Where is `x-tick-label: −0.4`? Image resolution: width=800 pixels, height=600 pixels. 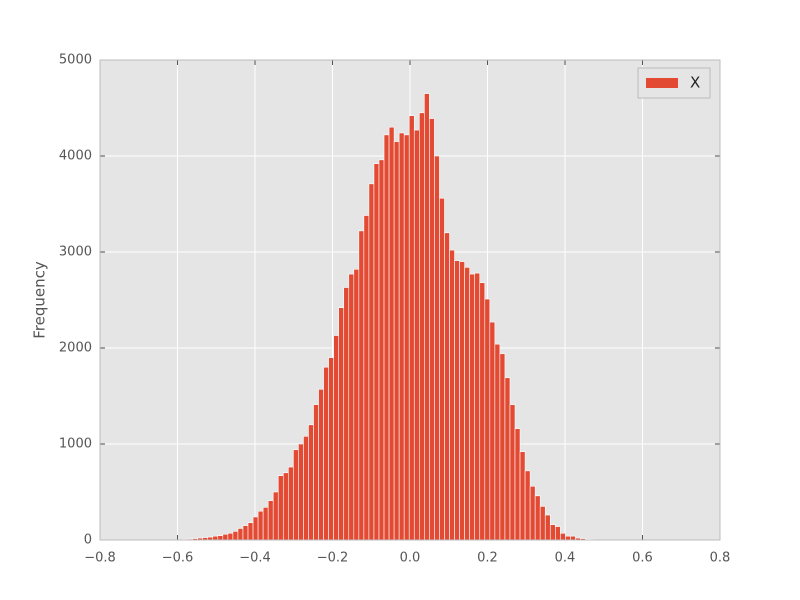
x-tick-label: −0.4 is located at coordinates (255, 558).